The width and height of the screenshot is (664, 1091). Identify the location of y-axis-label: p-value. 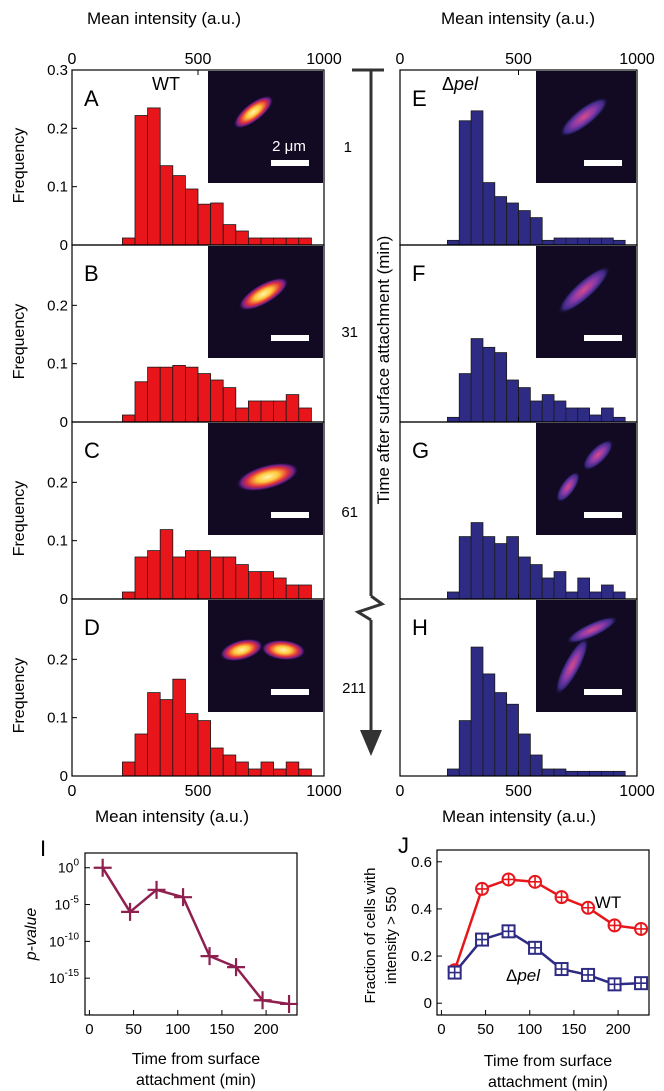
(31, 935).